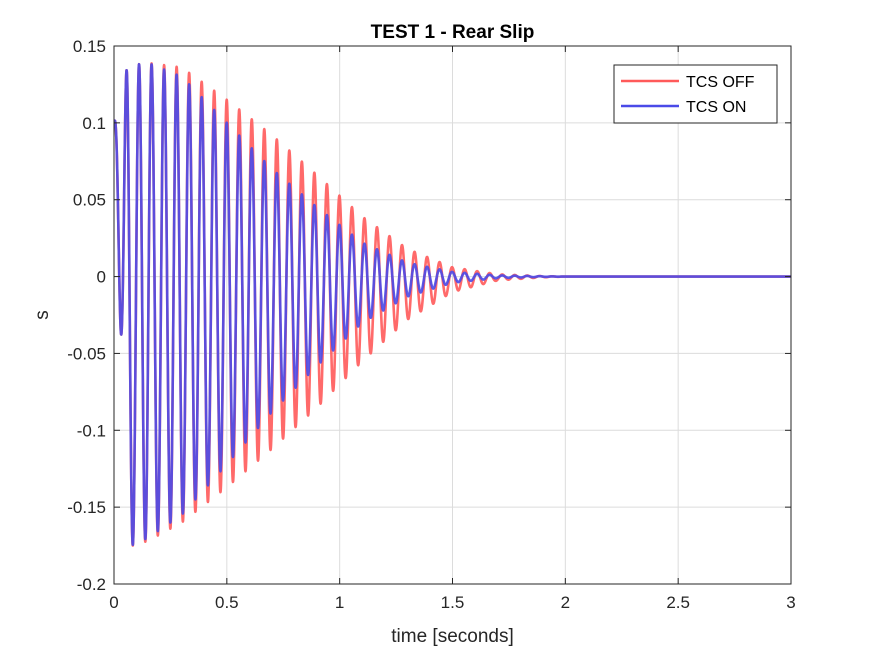 This screenshot has width=875, height=656. Describe the element at coordinates (720, 82) in the screenshot. I see `legend-entry-label: TCS OFF` at that location.